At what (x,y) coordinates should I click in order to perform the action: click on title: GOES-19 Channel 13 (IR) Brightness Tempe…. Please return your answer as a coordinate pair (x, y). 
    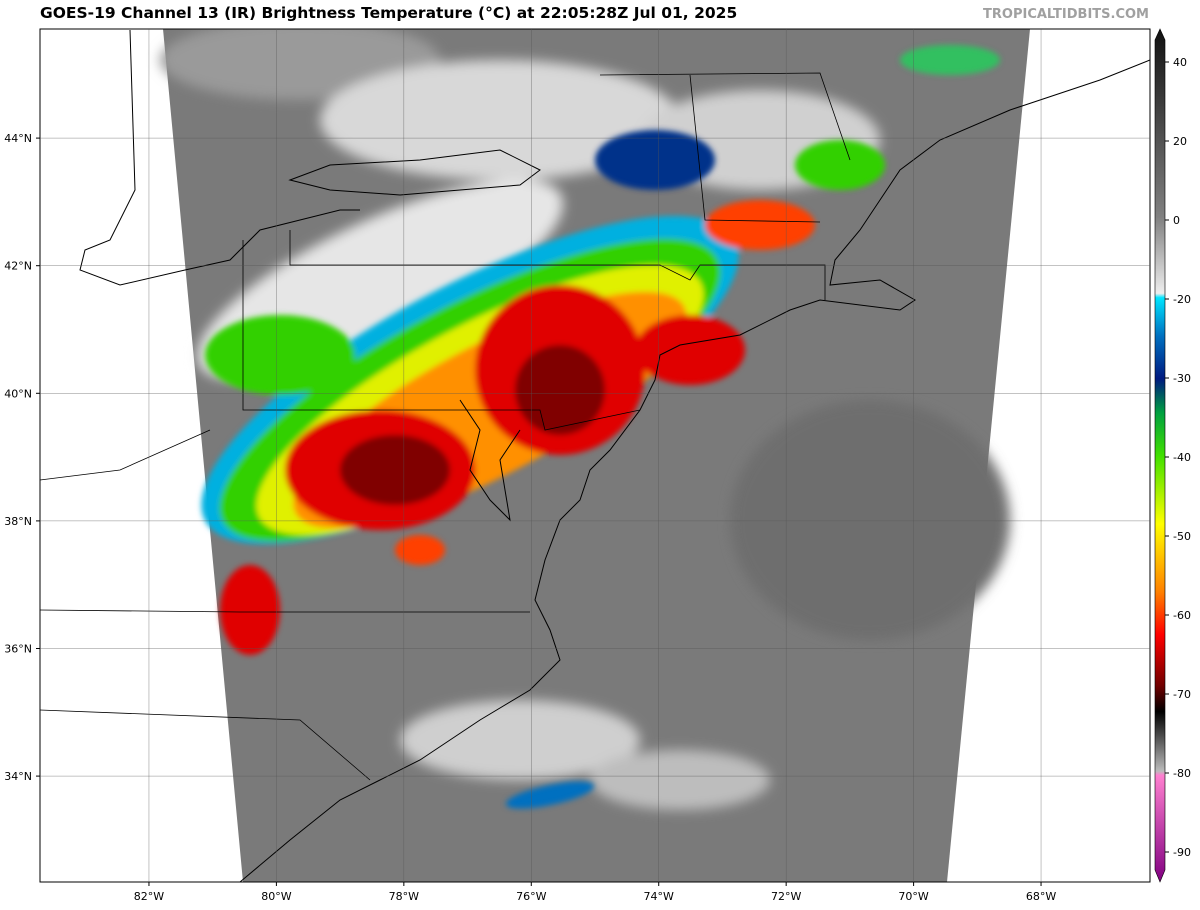
    Looking at the image, I should click on (388, 13).